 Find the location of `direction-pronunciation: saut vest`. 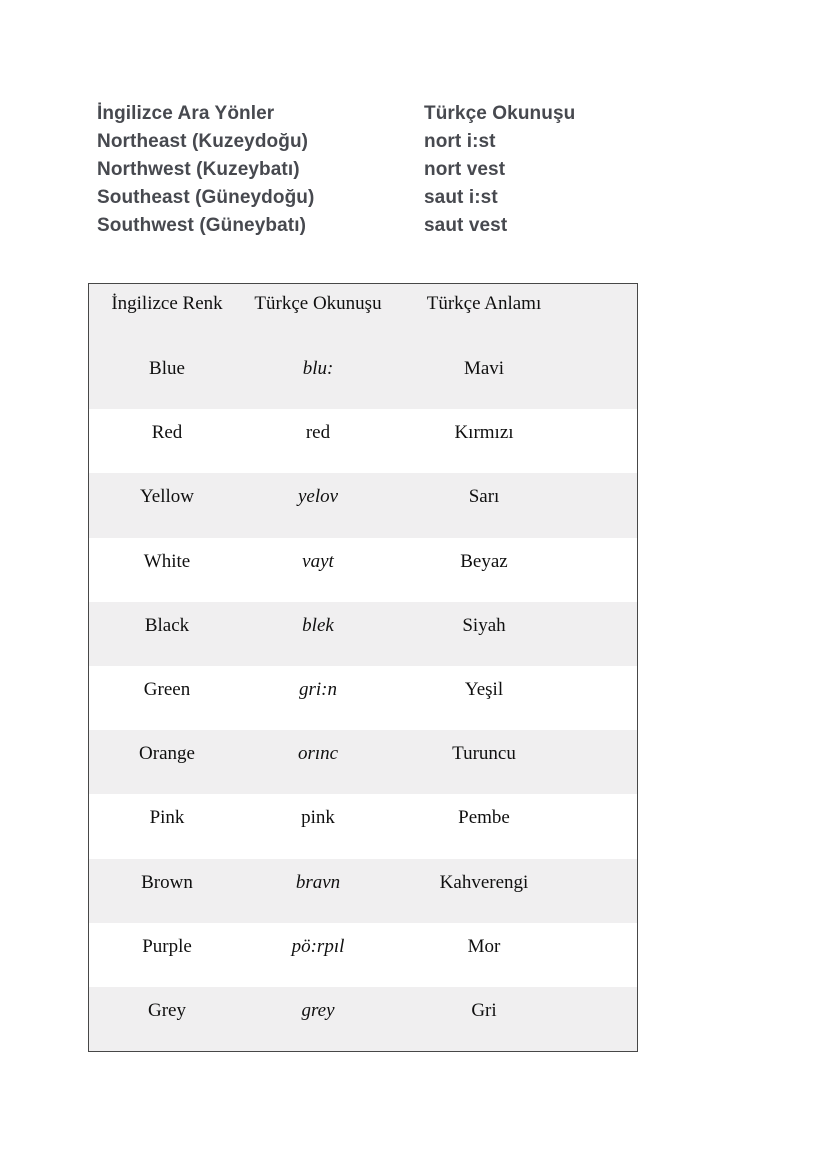

direction-pronunciation: saut vest is located at coordinates (466, 225).